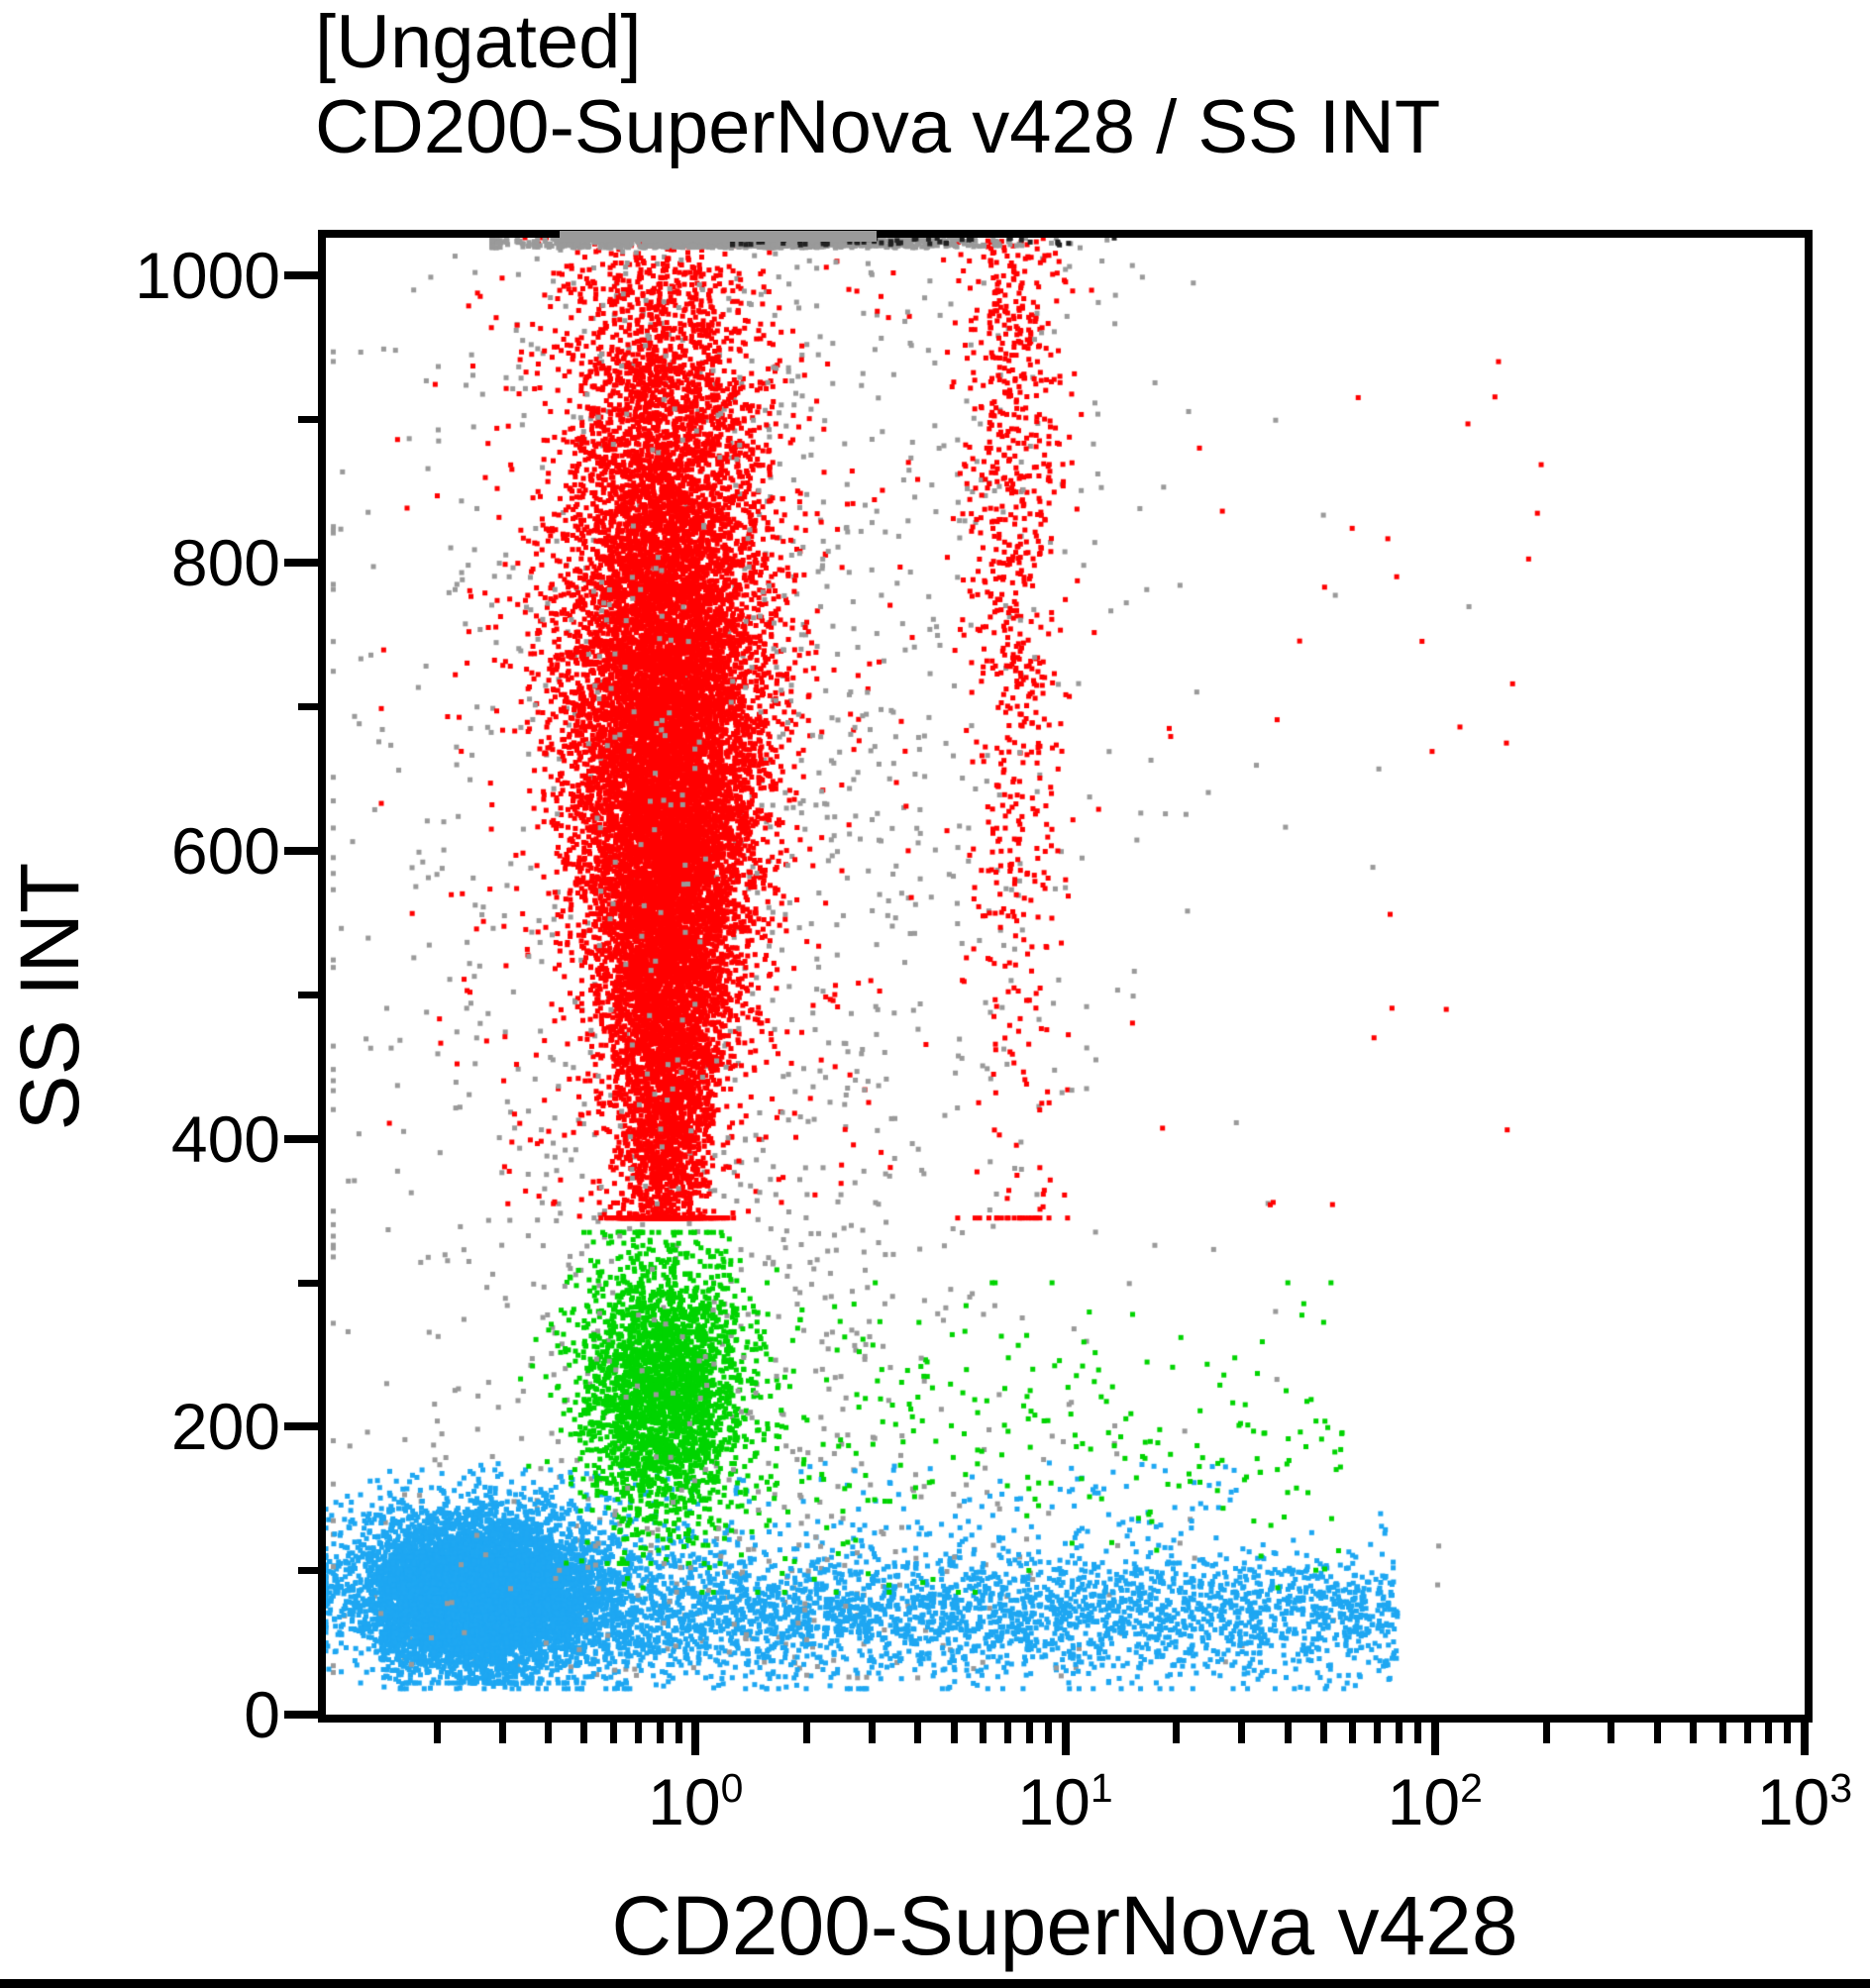 This screenshot has width=1870, height=1988. I want to click on y-axis-tick-label: 200, so click(225, 1427).